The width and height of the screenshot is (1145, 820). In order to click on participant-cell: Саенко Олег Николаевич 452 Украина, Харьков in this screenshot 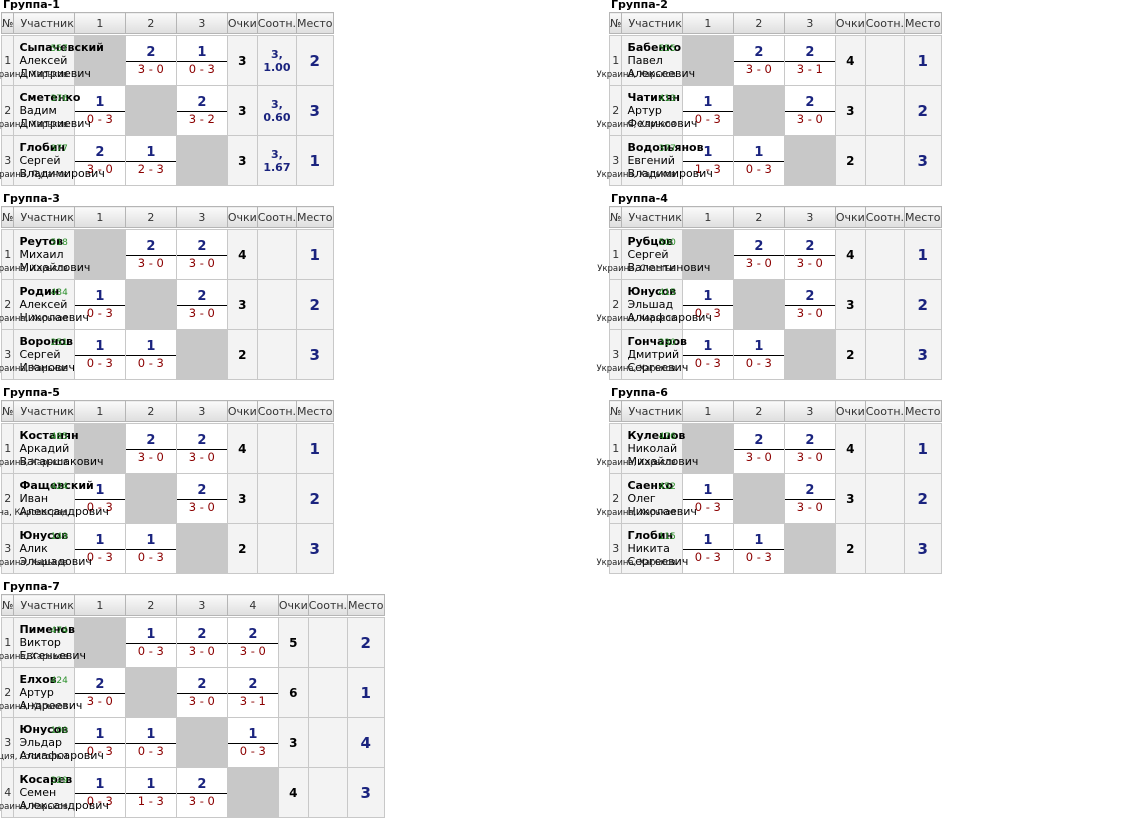, I will do `click(646, 498)`.